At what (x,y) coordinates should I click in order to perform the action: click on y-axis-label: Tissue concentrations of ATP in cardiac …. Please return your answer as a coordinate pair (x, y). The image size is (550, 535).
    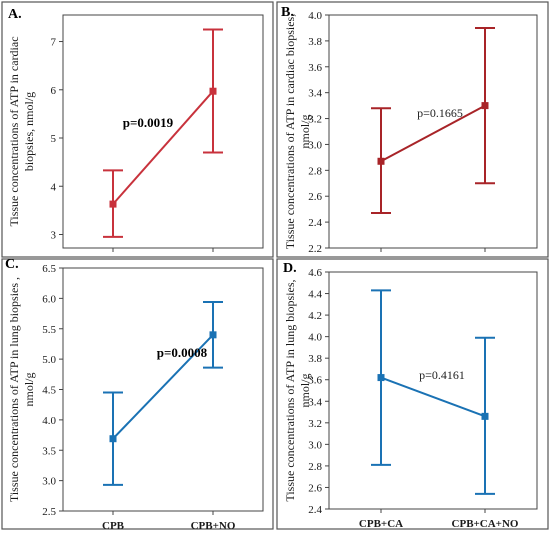
    Looking at the image, I should click on (297, 131).